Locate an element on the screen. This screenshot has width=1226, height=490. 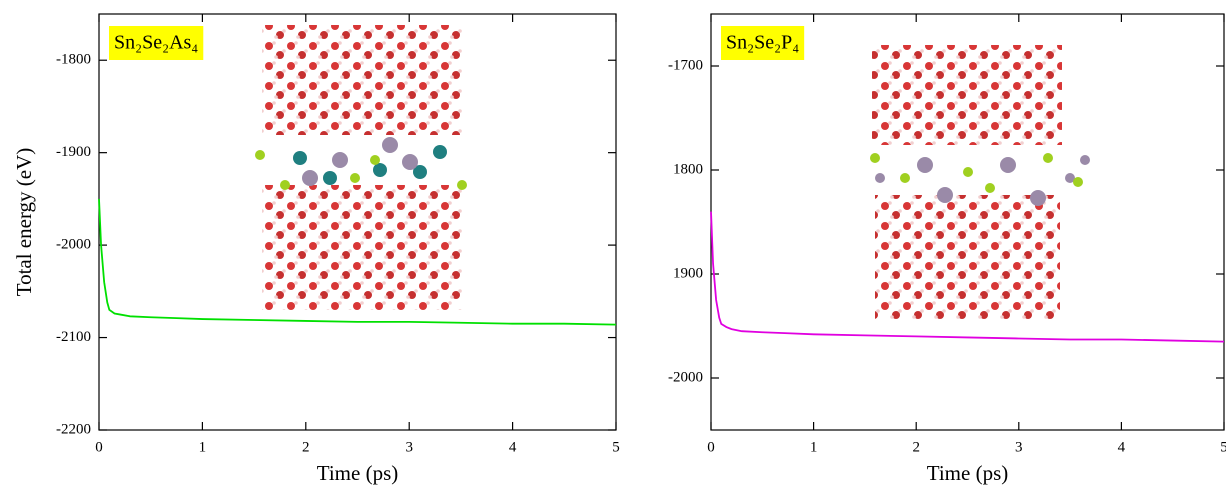
annotation: Sn₂Se₂P₄ is located at coordinates (762, 43).